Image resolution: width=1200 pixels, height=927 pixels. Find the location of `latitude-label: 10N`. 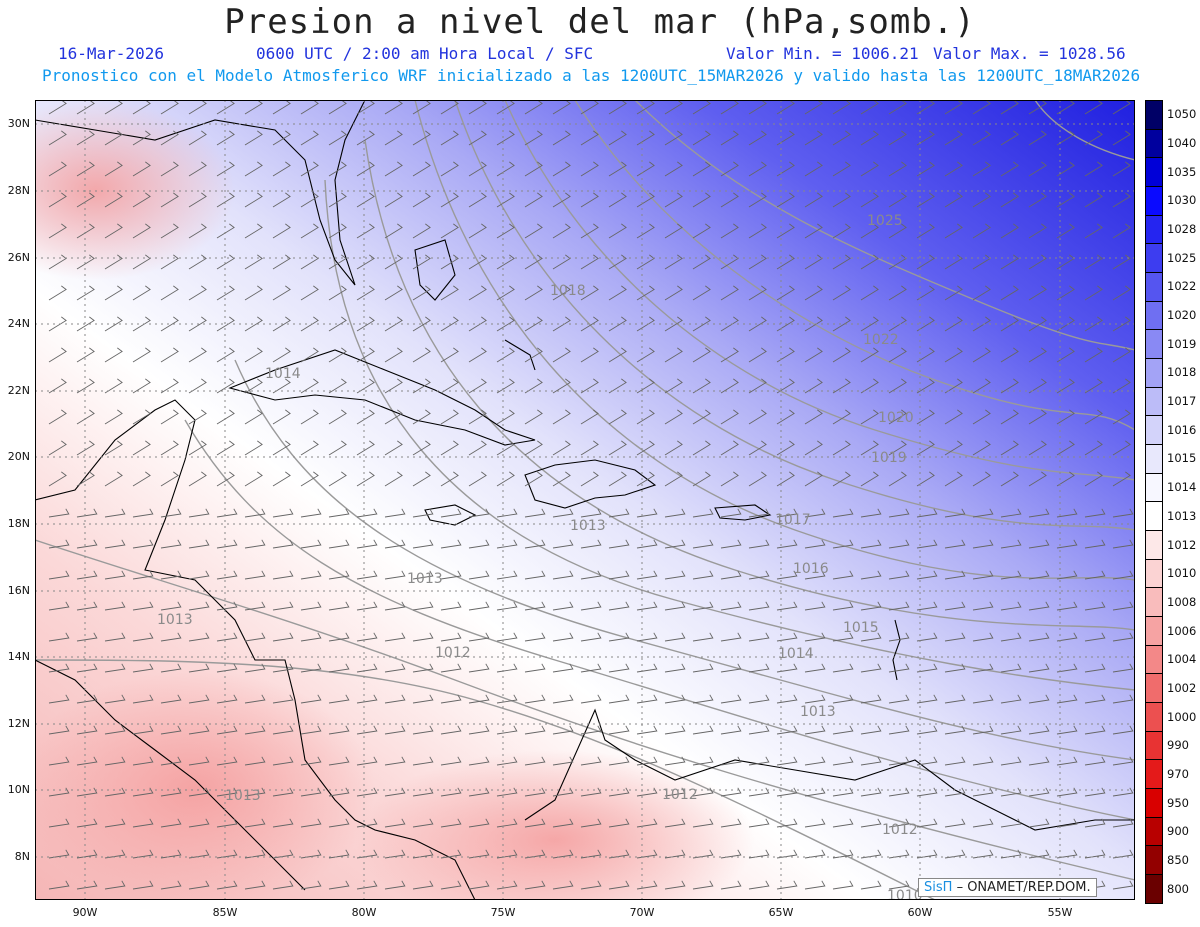

latitude-label: 10N is located at coordinates (18, 789).